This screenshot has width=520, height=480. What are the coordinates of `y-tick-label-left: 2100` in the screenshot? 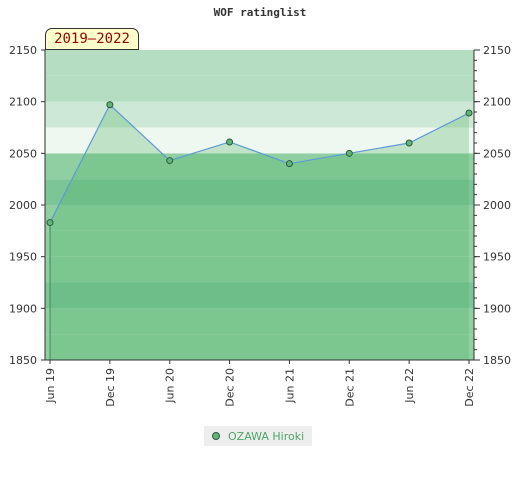 It's located at (23, 102).